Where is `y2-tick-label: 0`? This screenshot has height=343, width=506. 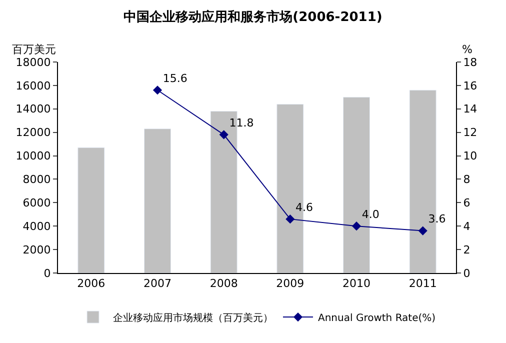 y2-tick-label: 0 is located at coordinates (466, 273).